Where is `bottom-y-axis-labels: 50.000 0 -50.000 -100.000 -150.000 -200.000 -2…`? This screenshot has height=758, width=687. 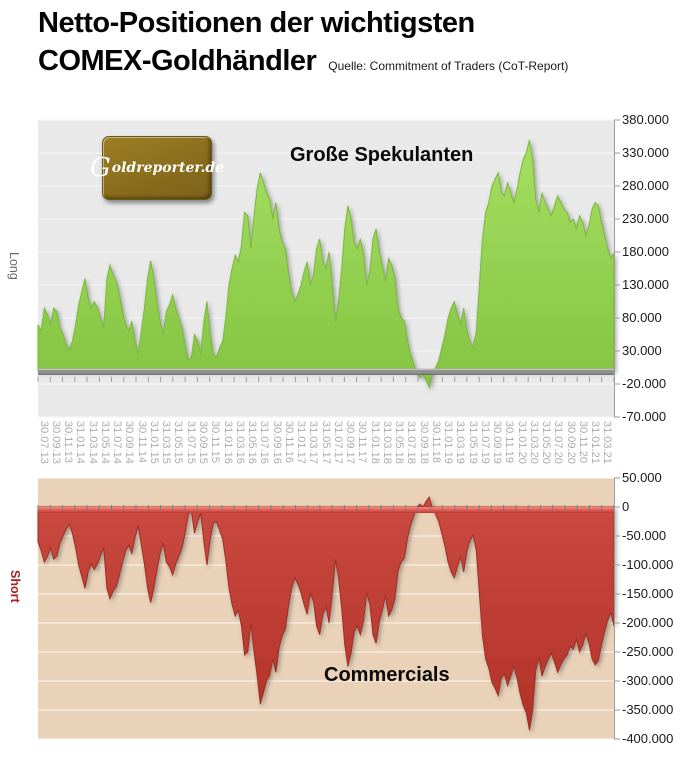 bottom-y-axis-labels: 50.000 0 -50.000 -100.000 -150.000 -200.000 -2… is located at coordinates (653, 608).